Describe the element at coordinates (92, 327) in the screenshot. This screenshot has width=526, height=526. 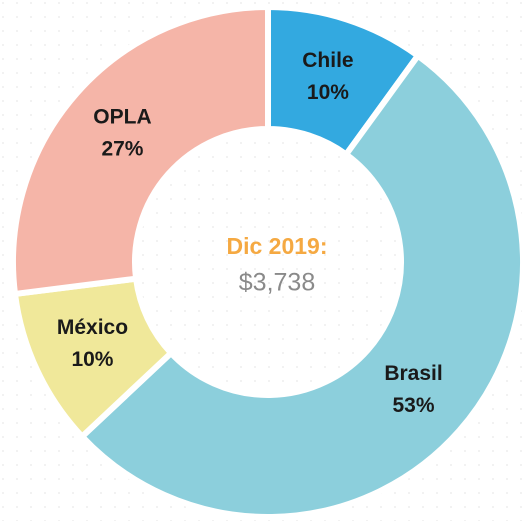
I see `segment-category: México` at that location.